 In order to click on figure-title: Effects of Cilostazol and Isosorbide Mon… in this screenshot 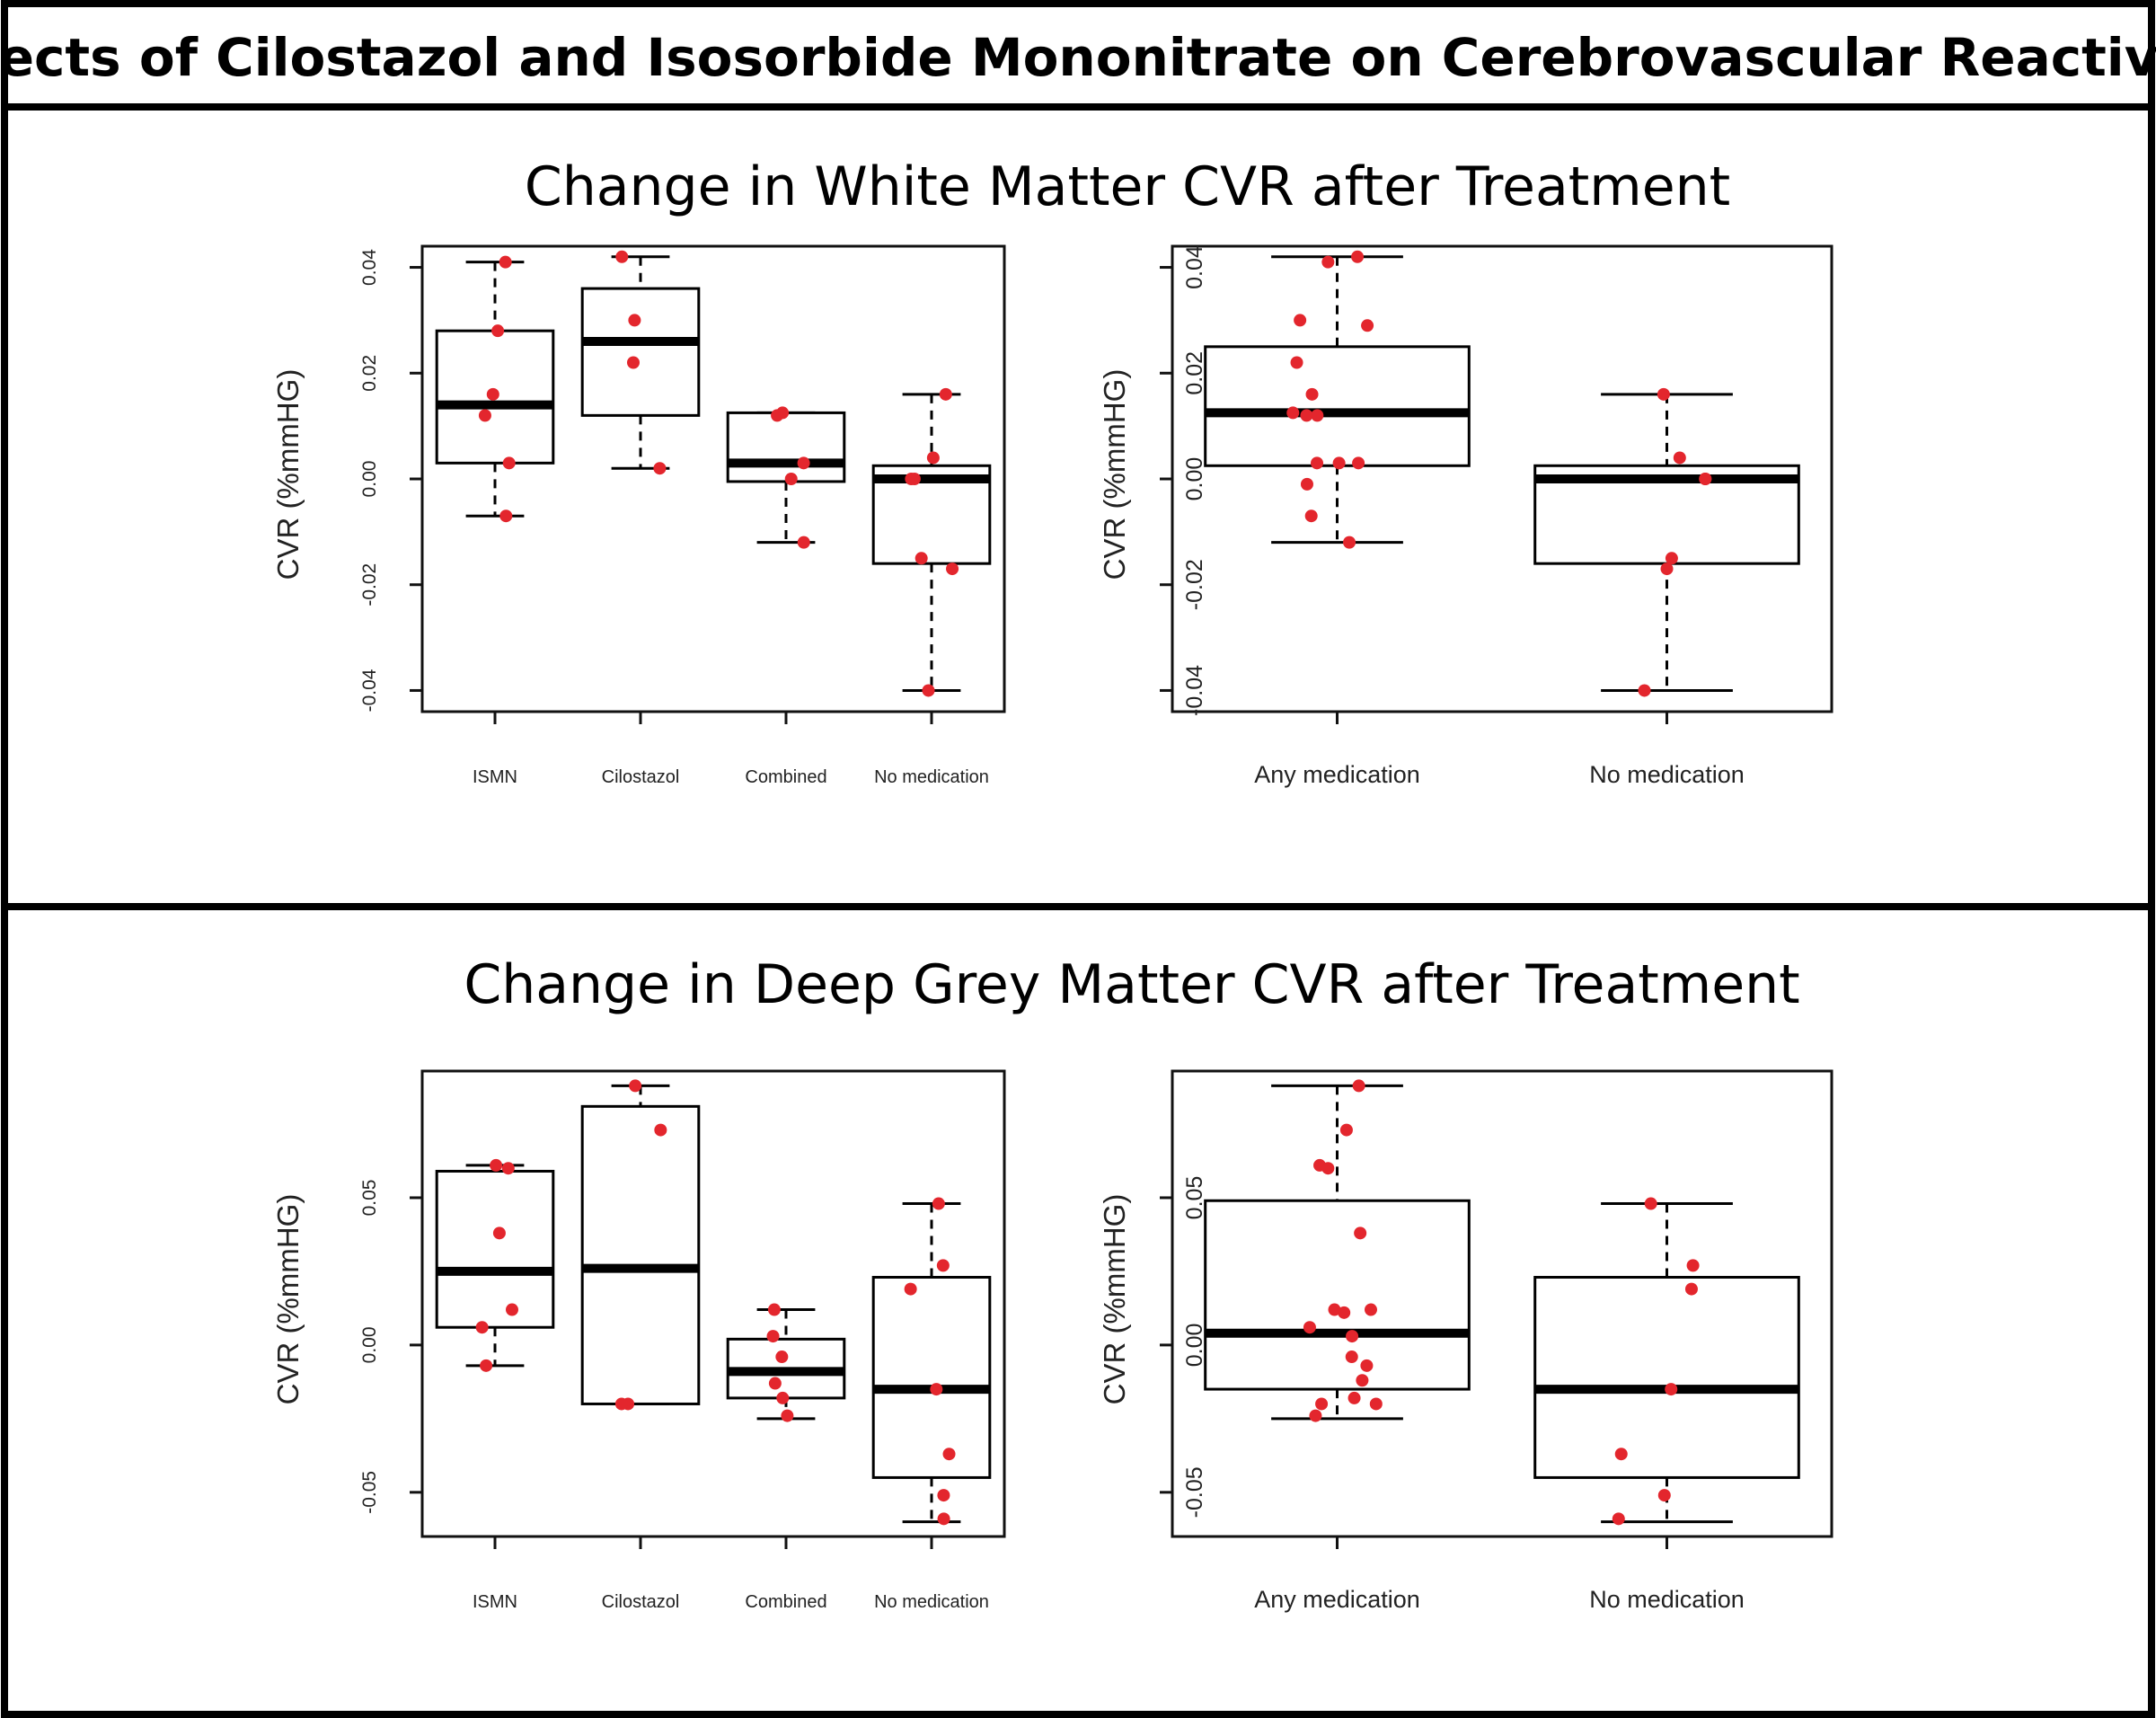, I will do `click(1078, 57)`.